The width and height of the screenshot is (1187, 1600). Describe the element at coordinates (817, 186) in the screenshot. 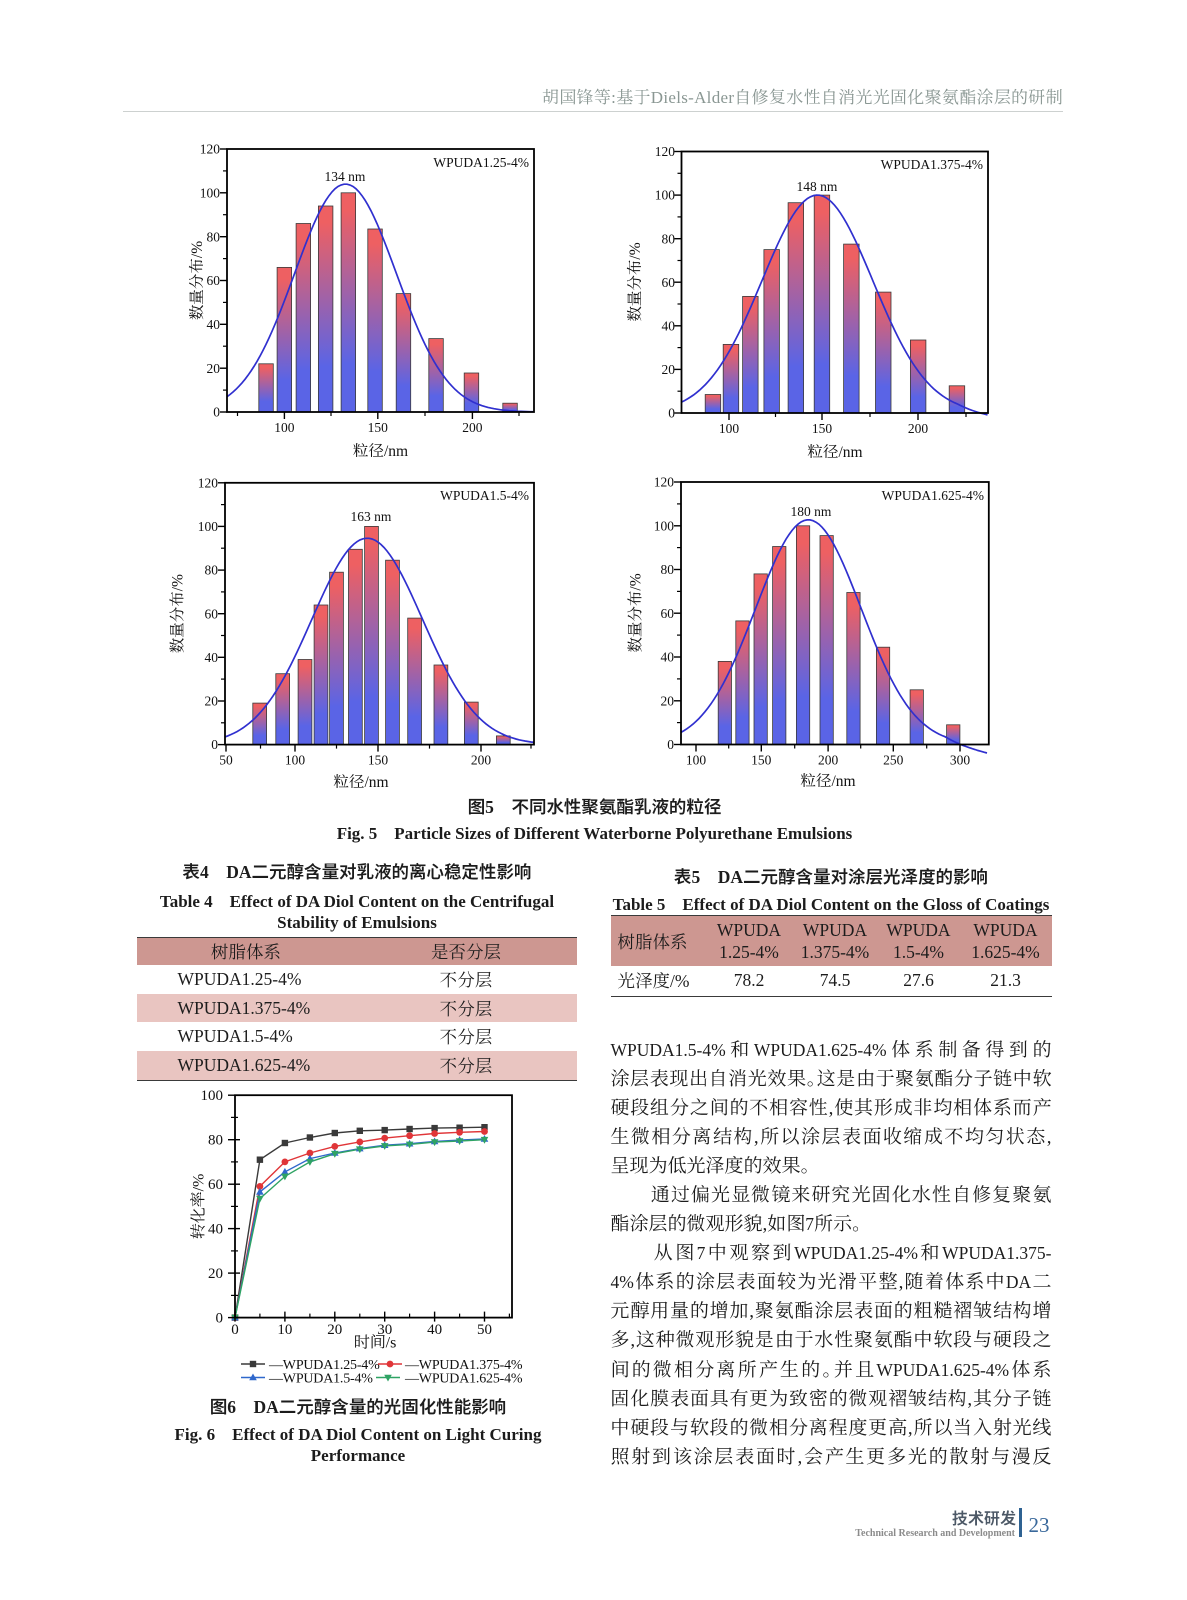

I see `svg-text: 148 nm` at that location.